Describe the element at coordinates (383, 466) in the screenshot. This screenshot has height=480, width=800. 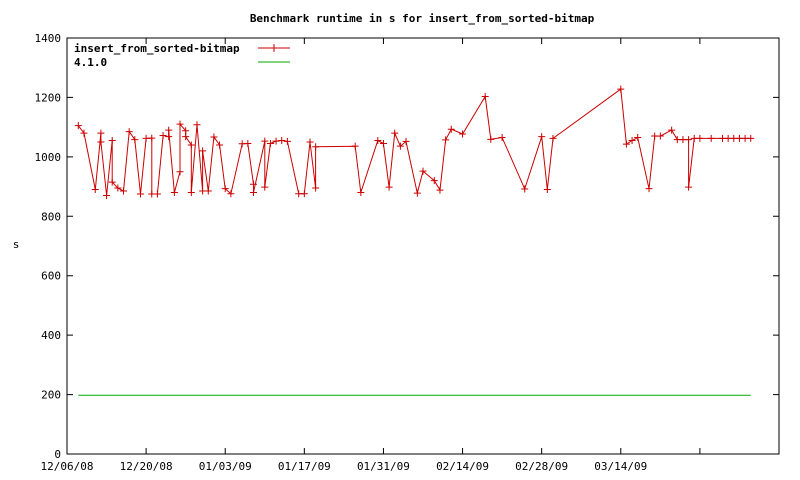
I see `x-tick-label: 01/31/09` at that location.